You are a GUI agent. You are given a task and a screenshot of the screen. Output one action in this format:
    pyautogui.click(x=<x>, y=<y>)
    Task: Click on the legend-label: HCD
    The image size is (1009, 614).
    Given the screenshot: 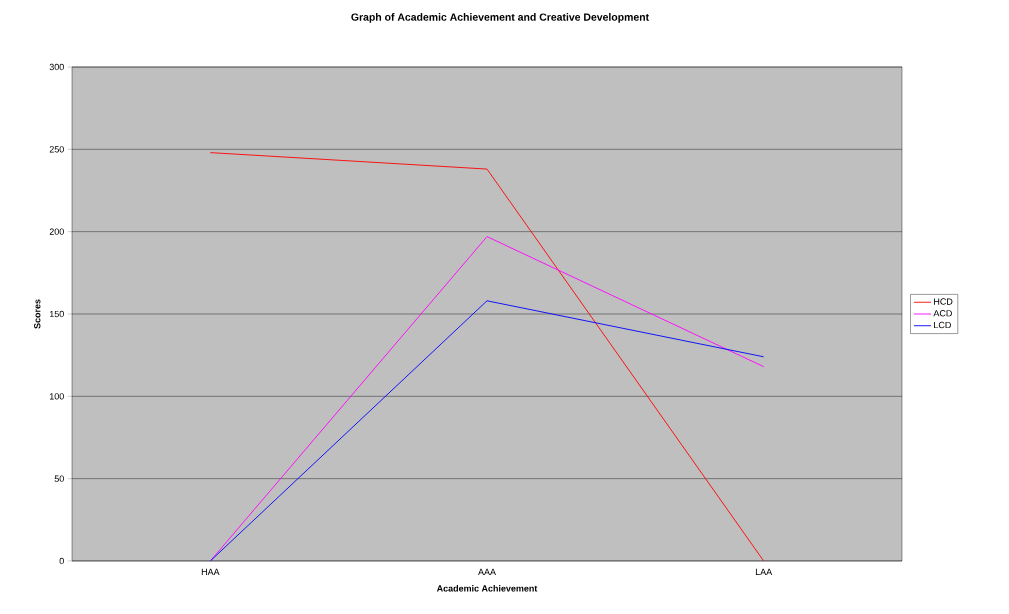 What is the action you would take?
    pyautogui.click(x=943, y=301)
    